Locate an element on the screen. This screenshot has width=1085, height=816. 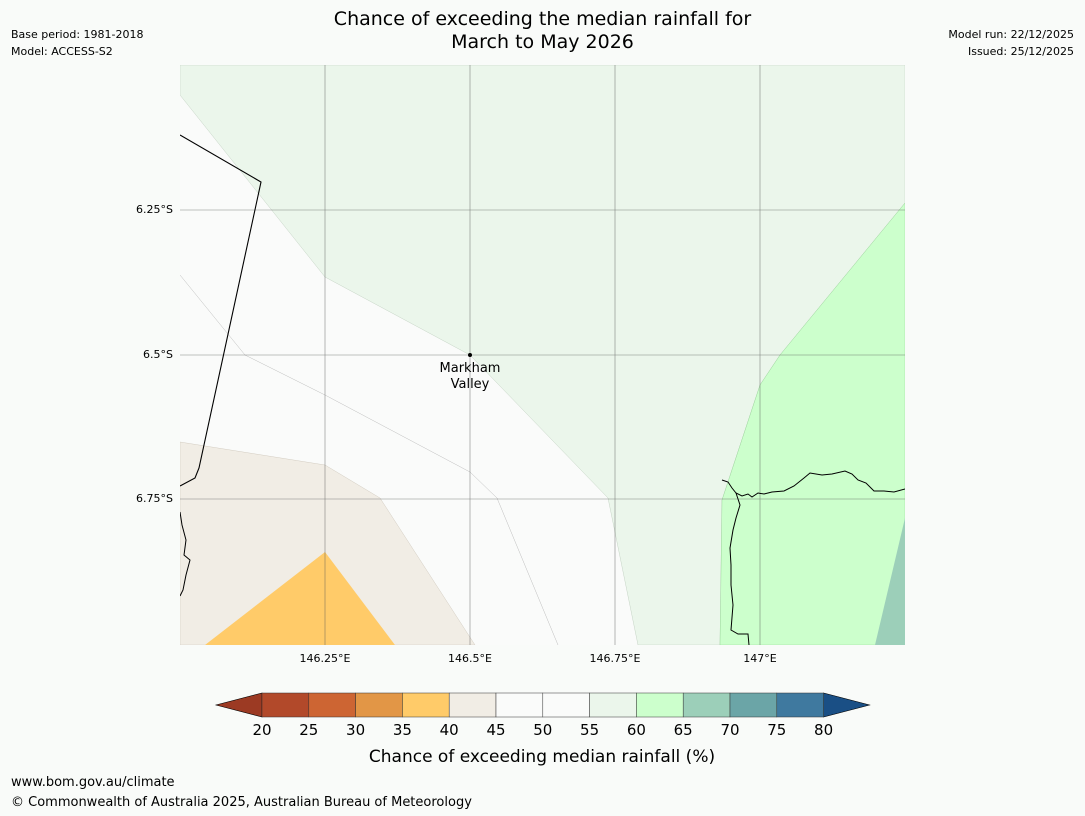
colorbar-tick-25: 25 is located at coordinates (308, 730).